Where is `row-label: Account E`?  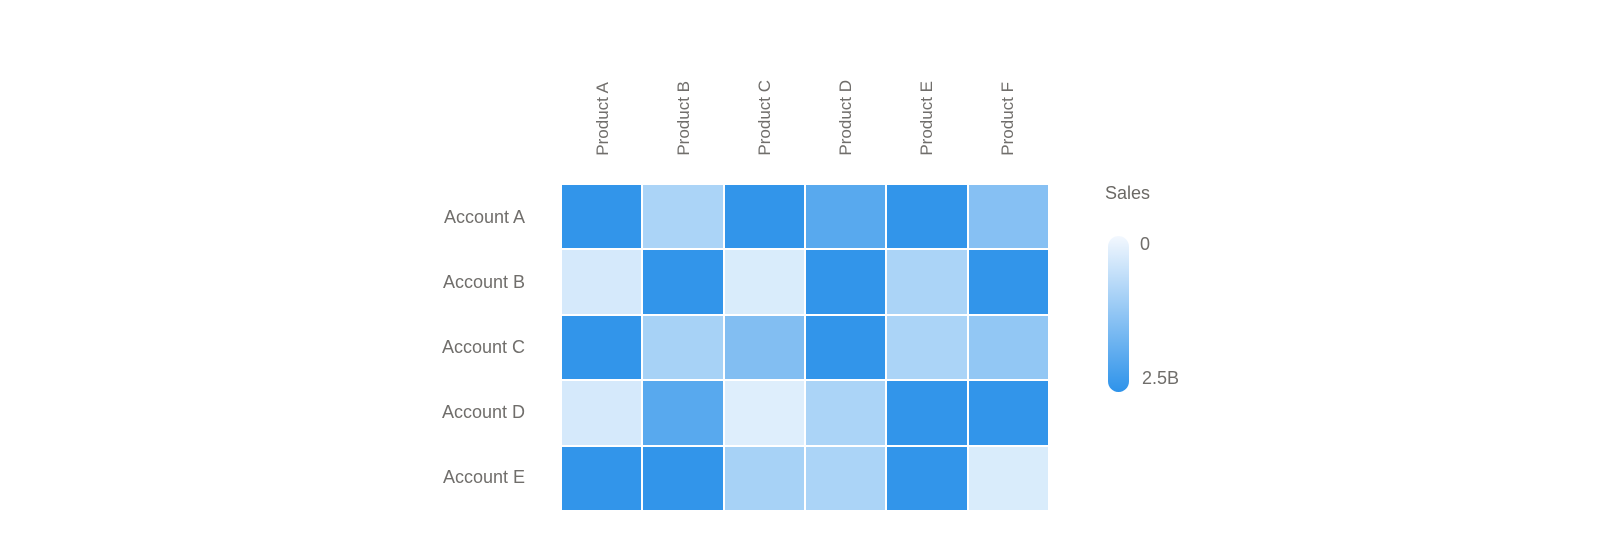
row-label: Account E is located at coordinates (483, 477).